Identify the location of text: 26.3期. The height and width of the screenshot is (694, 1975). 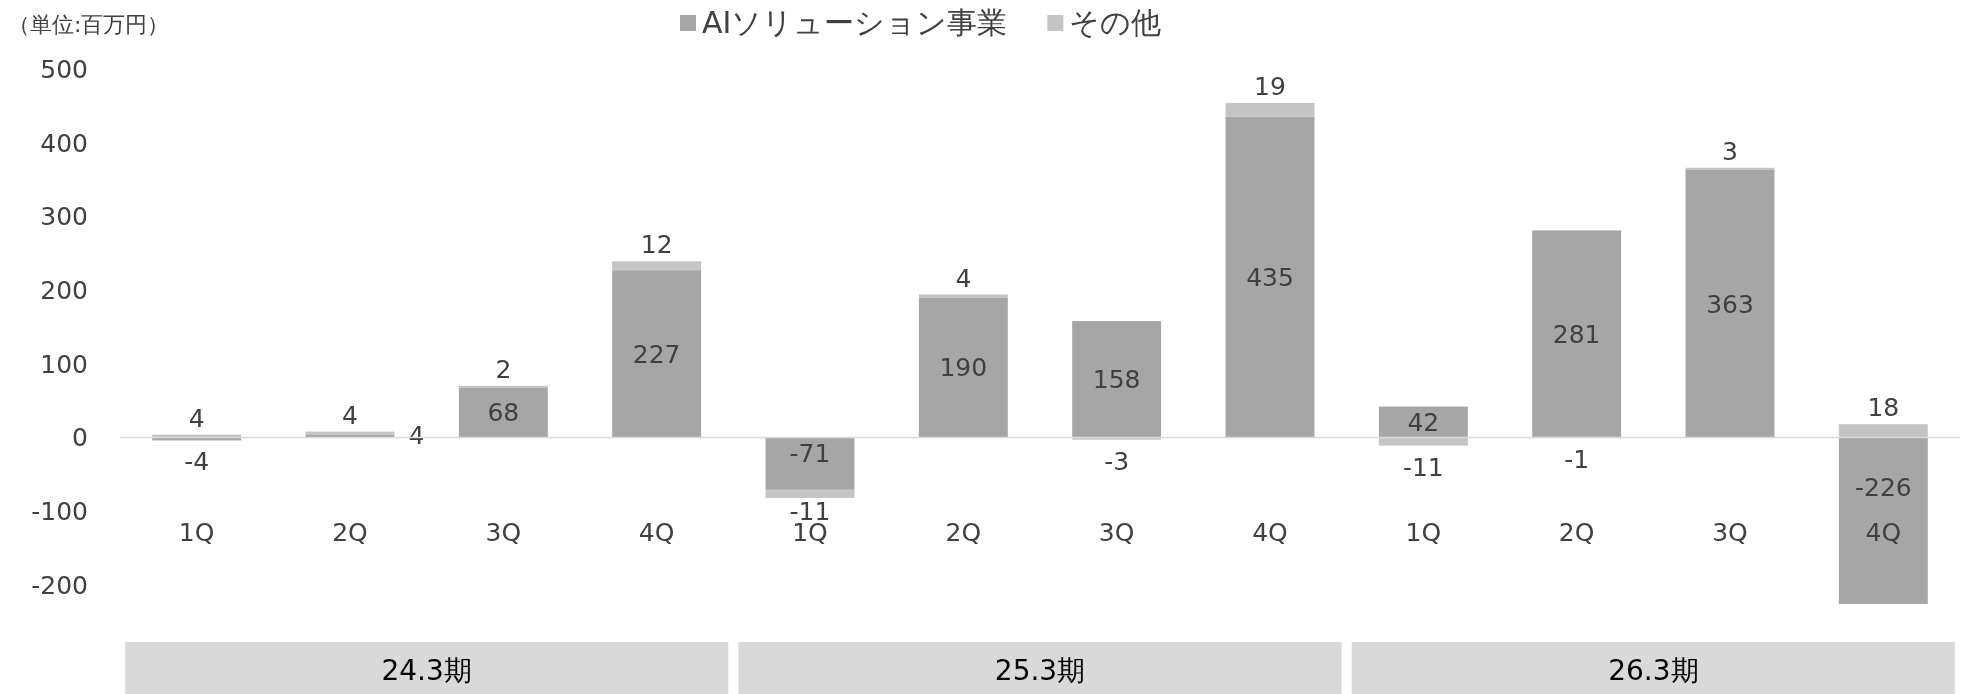
(1653, 670).